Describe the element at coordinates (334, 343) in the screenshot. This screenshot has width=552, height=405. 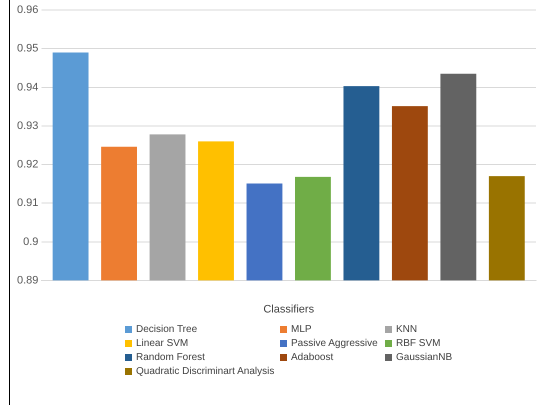
I see `legend-label: Passive Aggressive` at that location.